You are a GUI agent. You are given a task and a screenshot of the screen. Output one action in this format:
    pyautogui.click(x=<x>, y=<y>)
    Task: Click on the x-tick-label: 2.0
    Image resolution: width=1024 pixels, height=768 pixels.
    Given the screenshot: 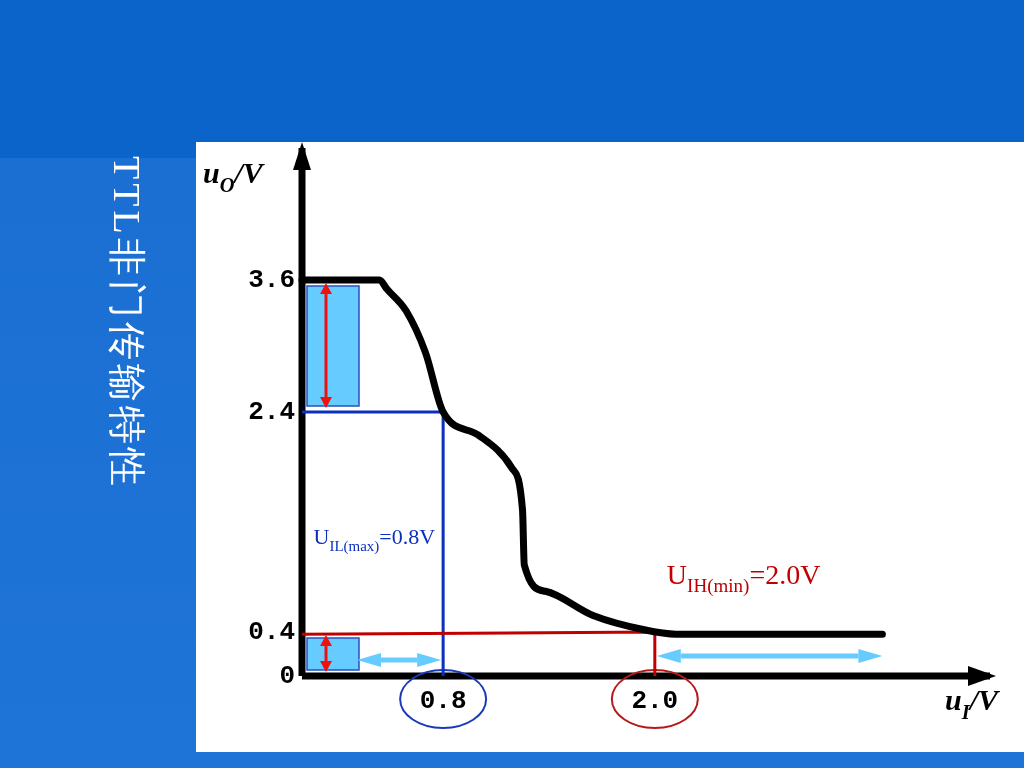 What is the action you would take?
    pyautogui.click(x=655, y=701)
    